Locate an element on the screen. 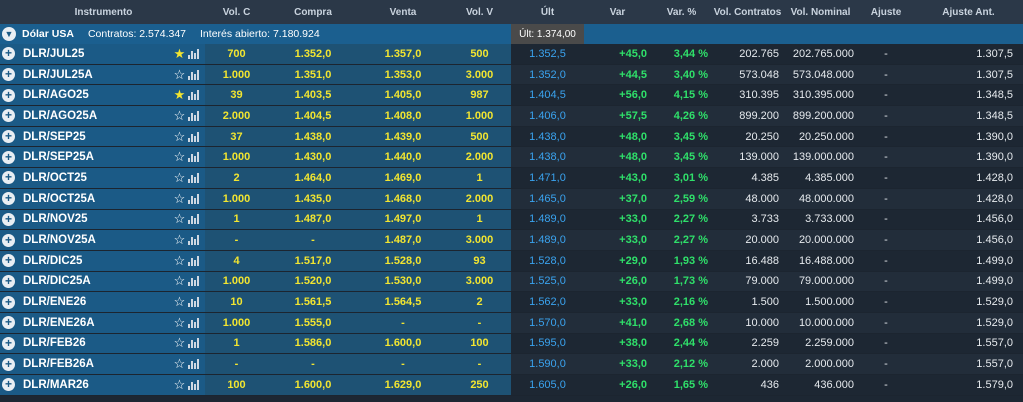 The width and height of the screenshot is (1023, 402). instrument-name: DLR/FEB26A is located at coordinates (58, 364).